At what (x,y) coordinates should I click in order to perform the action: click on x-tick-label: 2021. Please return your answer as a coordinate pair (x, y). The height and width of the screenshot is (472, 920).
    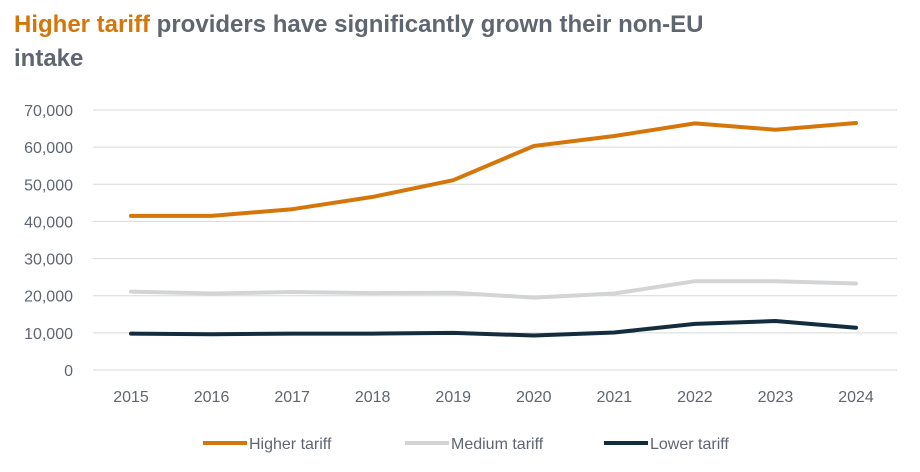
    Looking at the image, I should click on (615, 397).